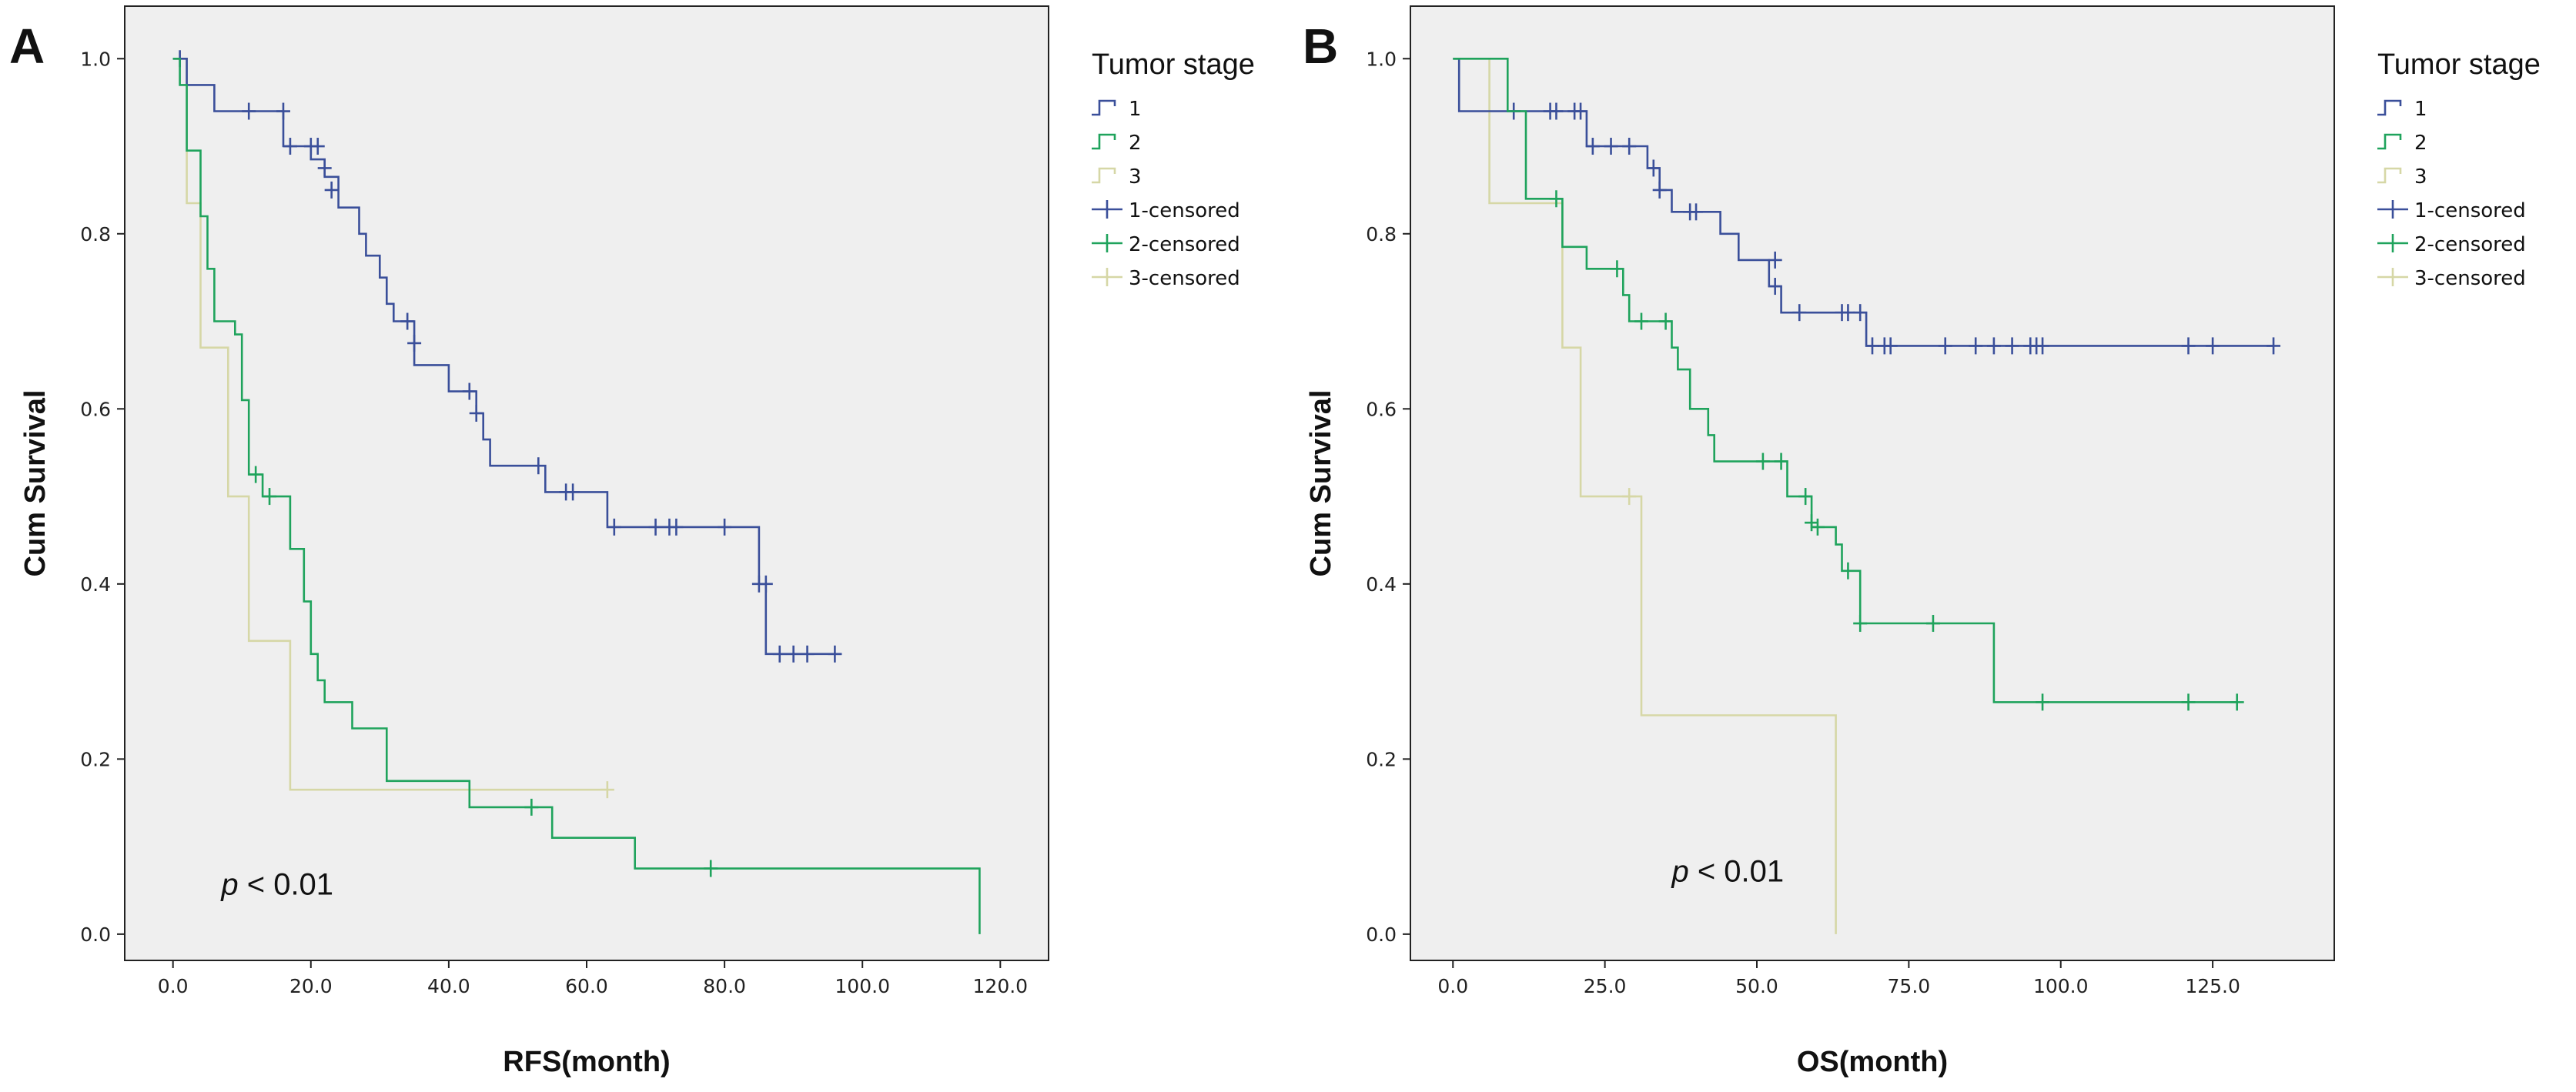  Describe the element at coordinates (2470, 211) in the screenshot. I see `legend-label-b: 1-censored` at that location.